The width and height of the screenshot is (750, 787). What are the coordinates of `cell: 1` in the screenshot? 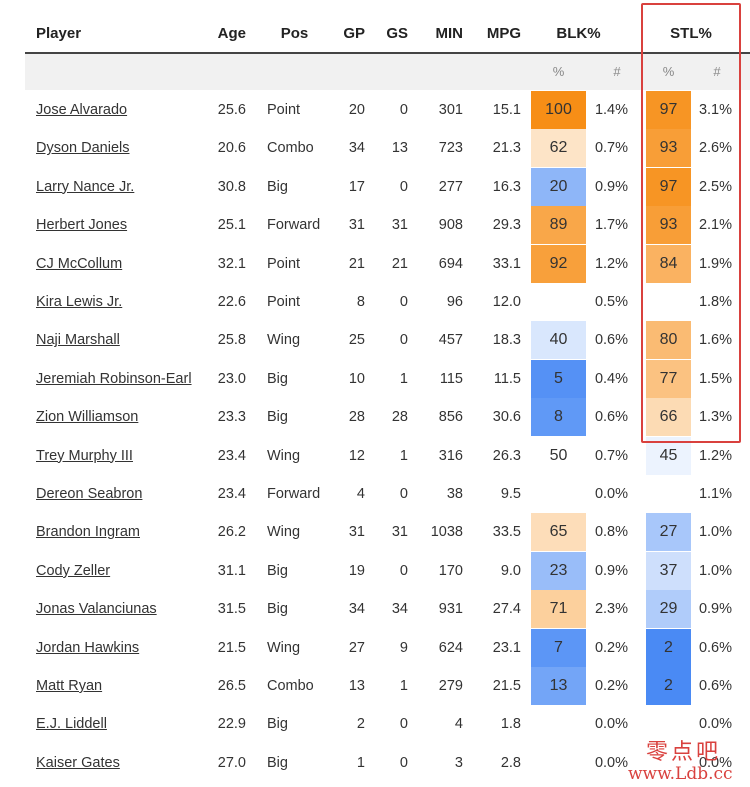 It's located at (360, 762).